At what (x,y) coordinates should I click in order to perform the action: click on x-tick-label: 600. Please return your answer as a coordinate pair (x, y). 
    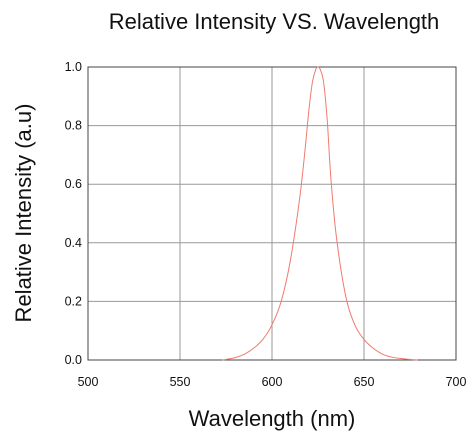
    Looking at the image, I should click on (272, 382).